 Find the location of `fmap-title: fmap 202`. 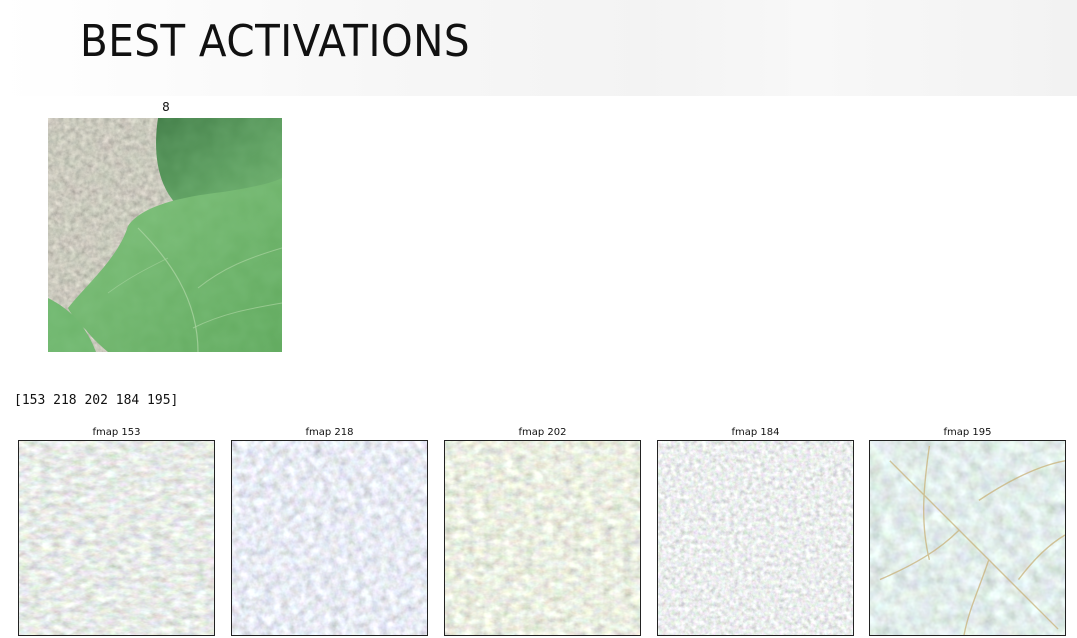

fmap-title: fmap 202 is located at coordinates (542, 432).